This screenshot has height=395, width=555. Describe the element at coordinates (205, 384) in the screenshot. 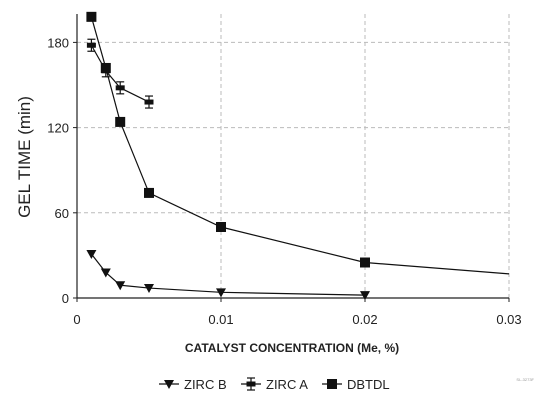

I see `legend-label-zirc-b: ZIRC B` at that location.